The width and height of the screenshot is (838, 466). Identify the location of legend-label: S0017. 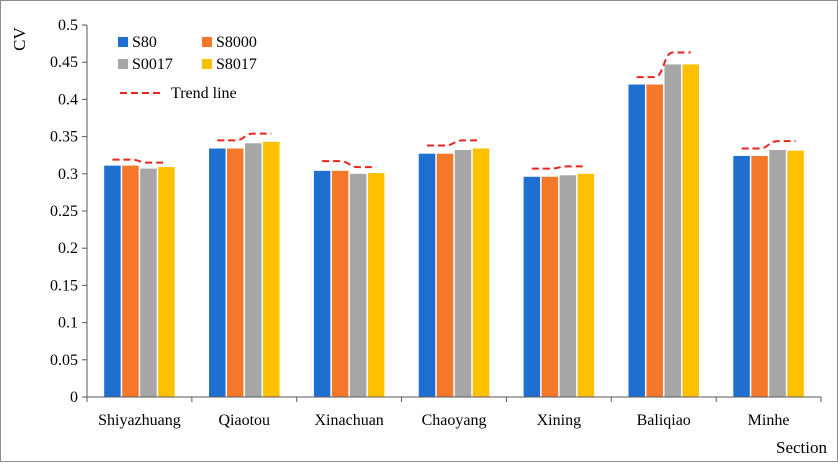
(152, 64).